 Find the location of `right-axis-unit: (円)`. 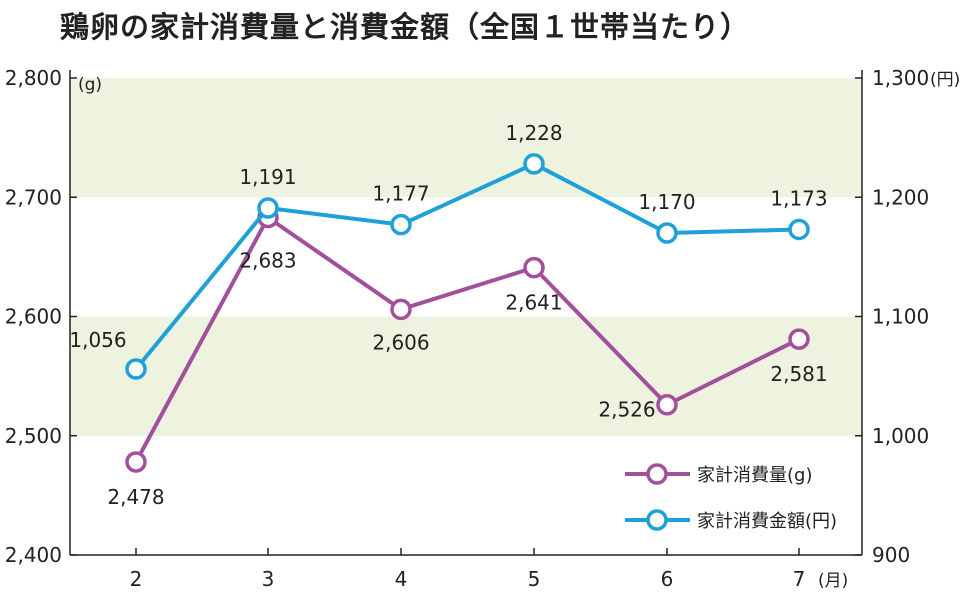

right-axis-unit: (円) is located at coordinates (945, 80).